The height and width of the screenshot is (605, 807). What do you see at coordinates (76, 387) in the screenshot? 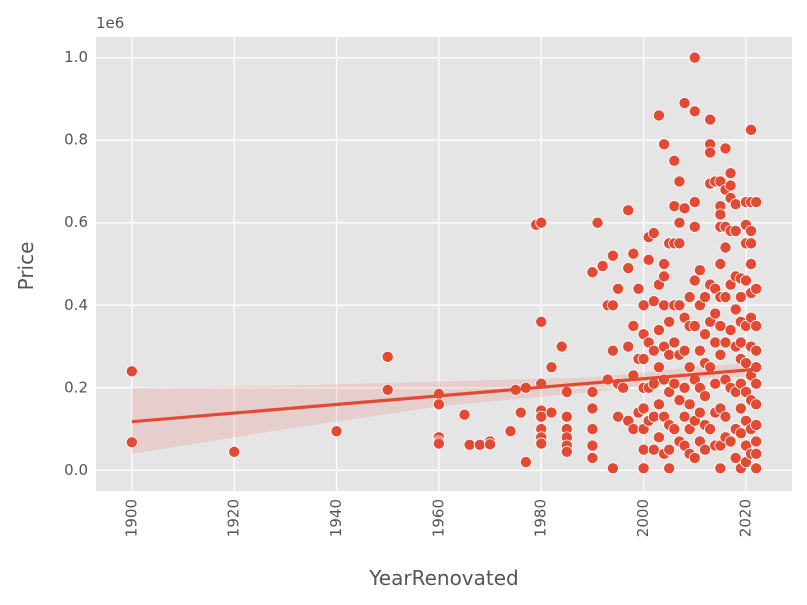
I see `y-tick-label: 0.2` at bounding box center [76, 387].